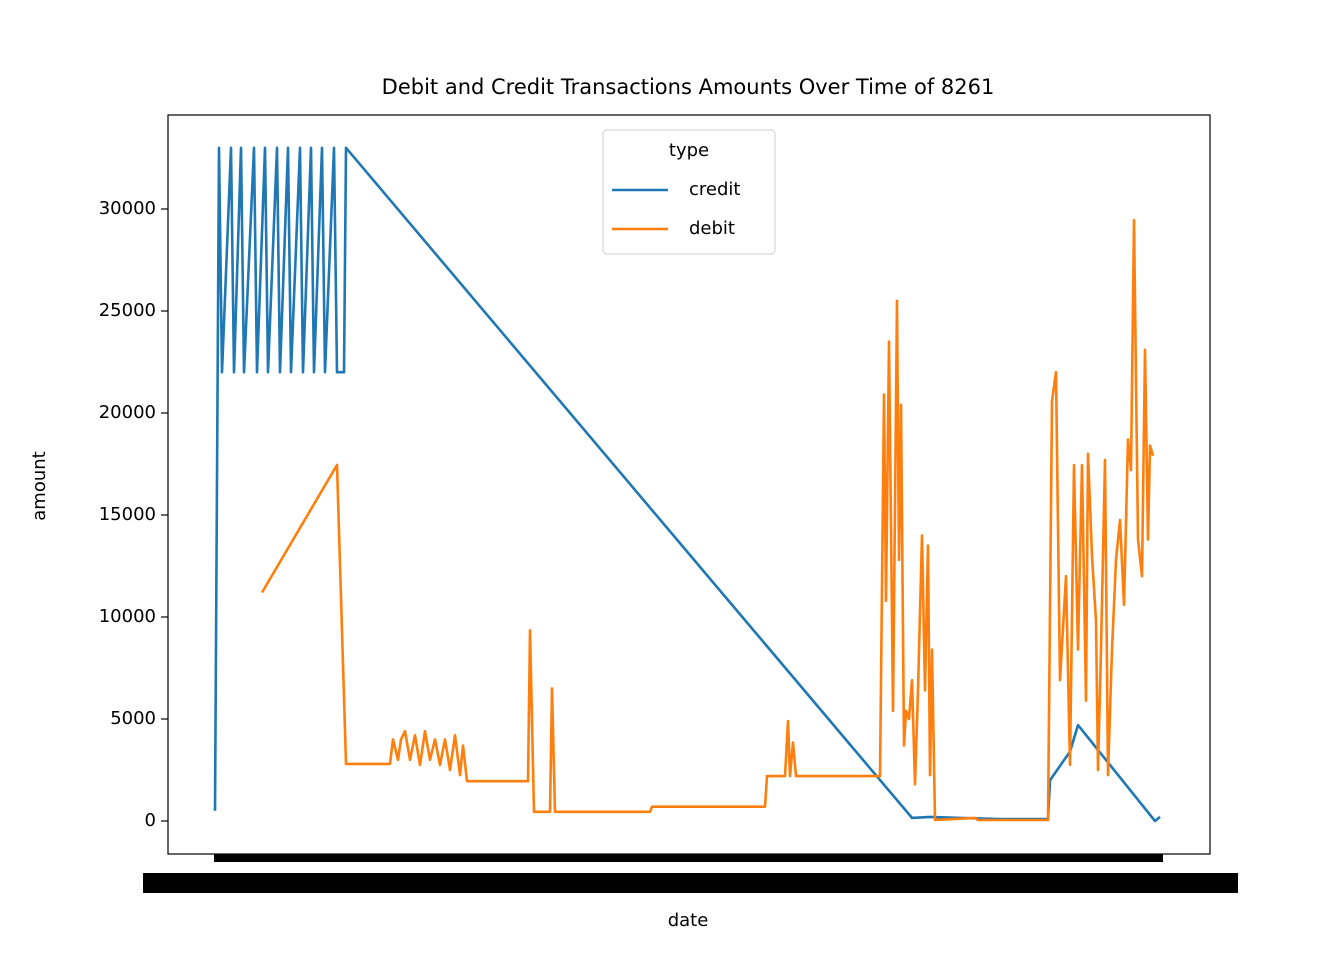  I want to click on x-tick-labels-overlap, so click(690, 883).